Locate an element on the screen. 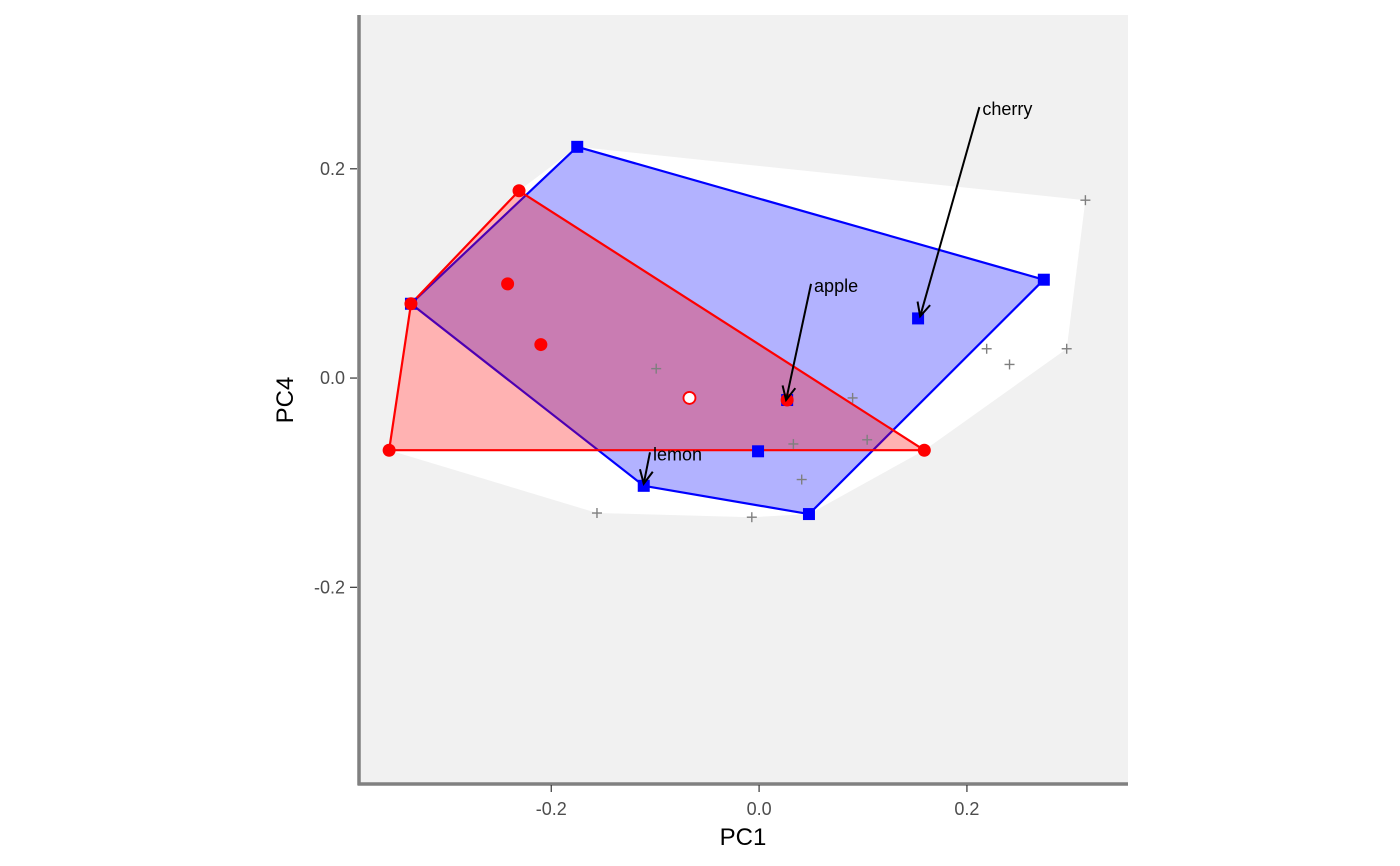 This screenshot has width=1400, height=866. y-tick-label: 0.2 is located at coordinates (332, 169).